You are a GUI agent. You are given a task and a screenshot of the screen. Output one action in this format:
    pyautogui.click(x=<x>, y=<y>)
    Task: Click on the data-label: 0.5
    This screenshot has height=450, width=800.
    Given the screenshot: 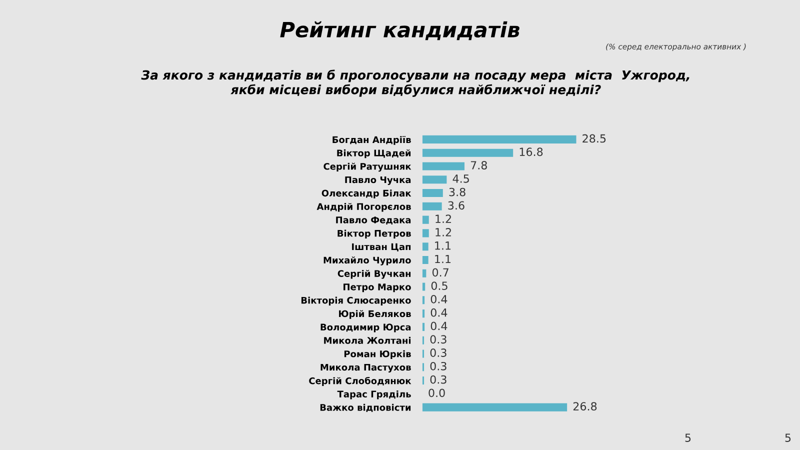 What is the action you would take?
    pyautogui.click(x=439, y=286)
    